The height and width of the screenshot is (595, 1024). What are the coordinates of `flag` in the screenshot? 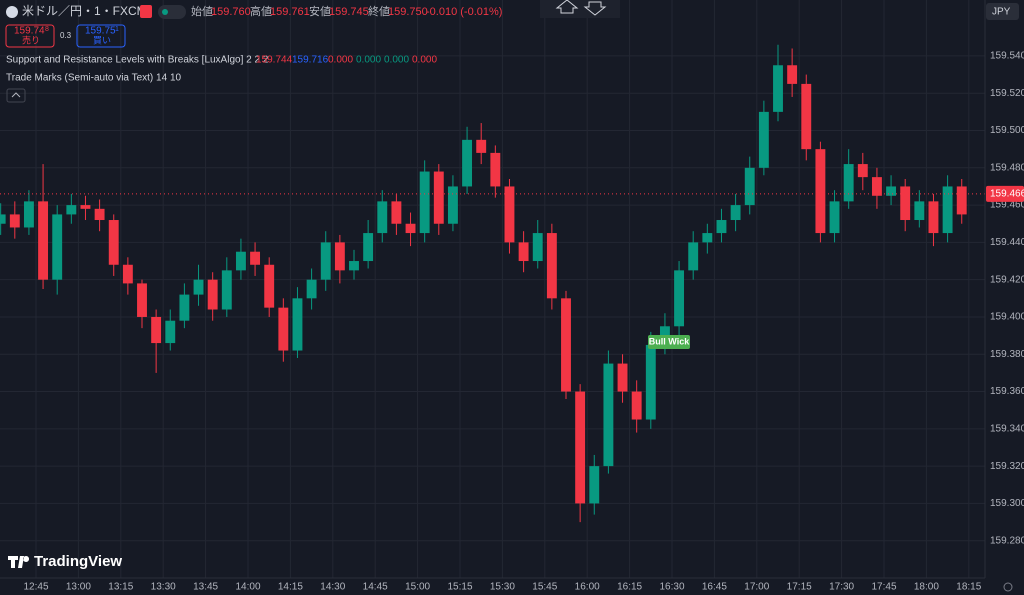 It's located at (146, 11).